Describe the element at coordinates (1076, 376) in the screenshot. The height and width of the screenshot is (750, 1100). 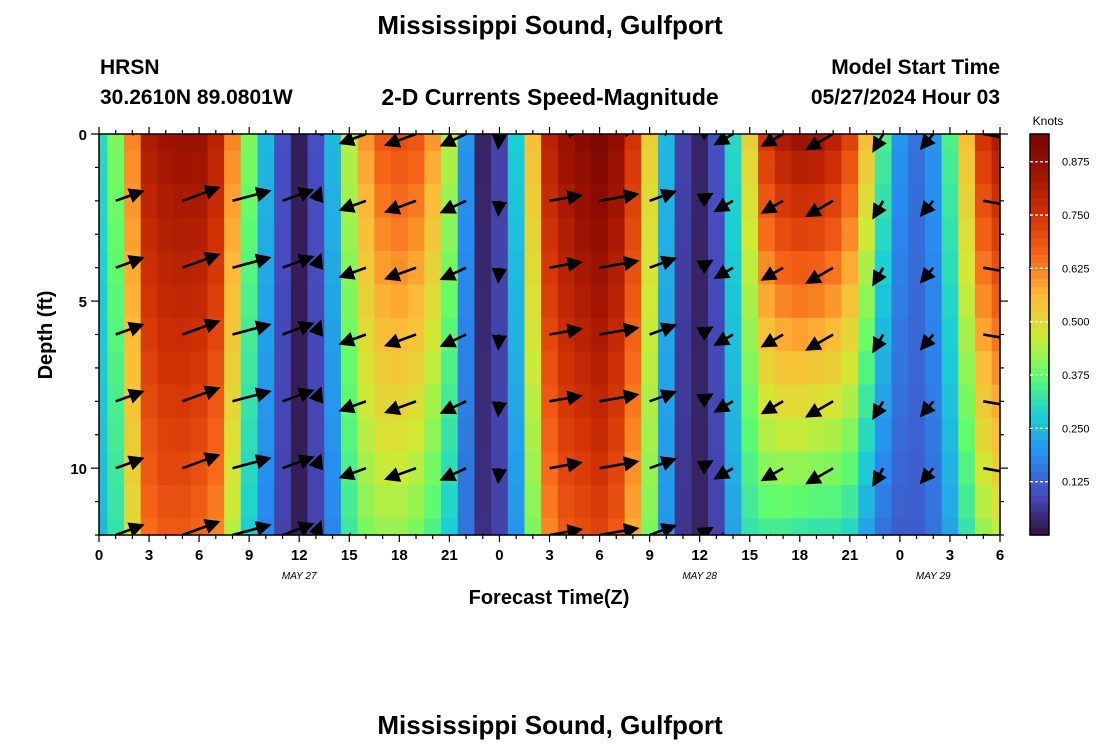
I see `colorbar-tick-label: 0.375` at that location.